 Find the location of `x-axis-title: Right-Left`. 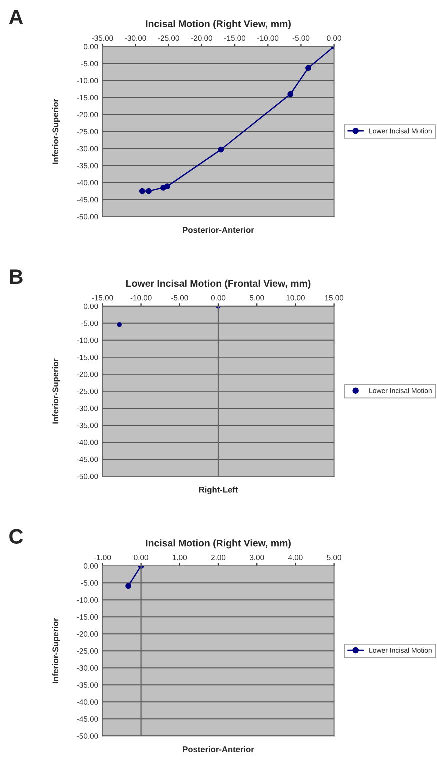

x-axis-title: Right-Left is located at coordinates (218, 490).